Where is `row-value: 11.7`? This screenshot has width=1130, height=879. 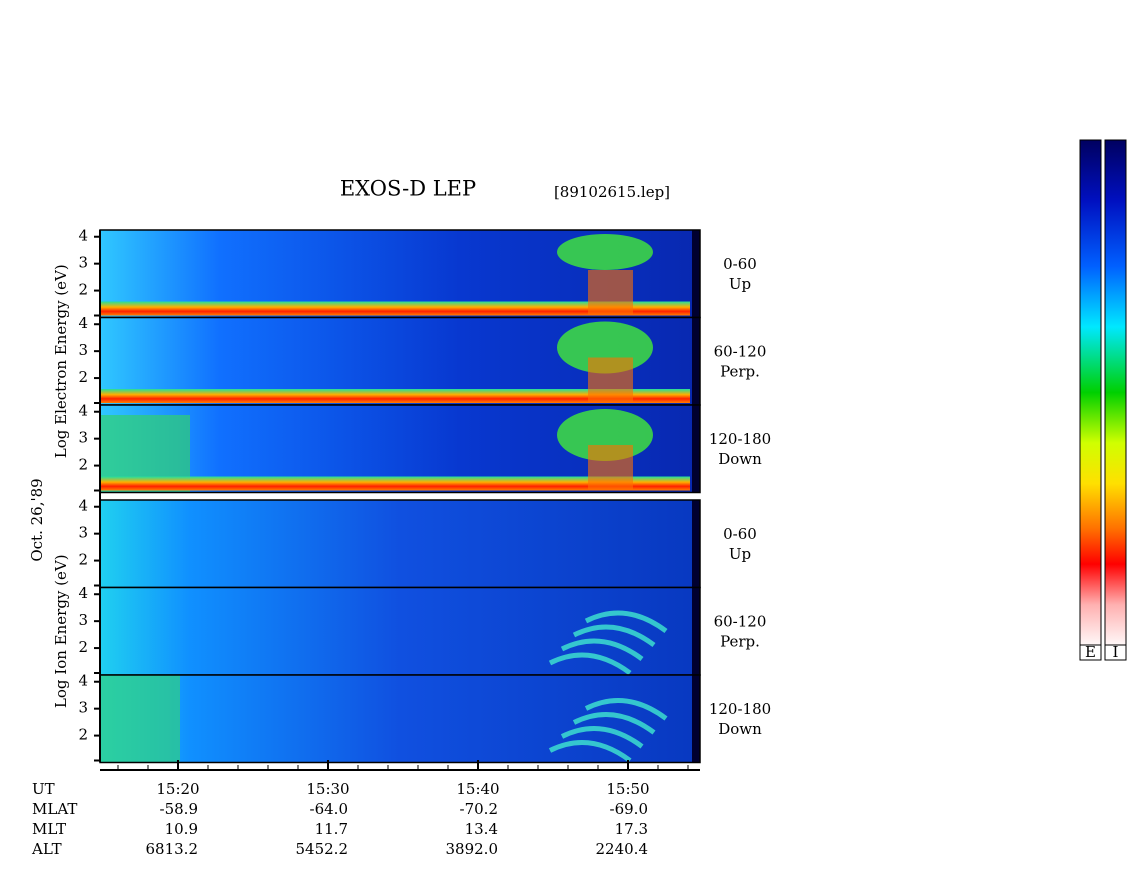 row-value: 11.7 is located at coordinates (331, 829).